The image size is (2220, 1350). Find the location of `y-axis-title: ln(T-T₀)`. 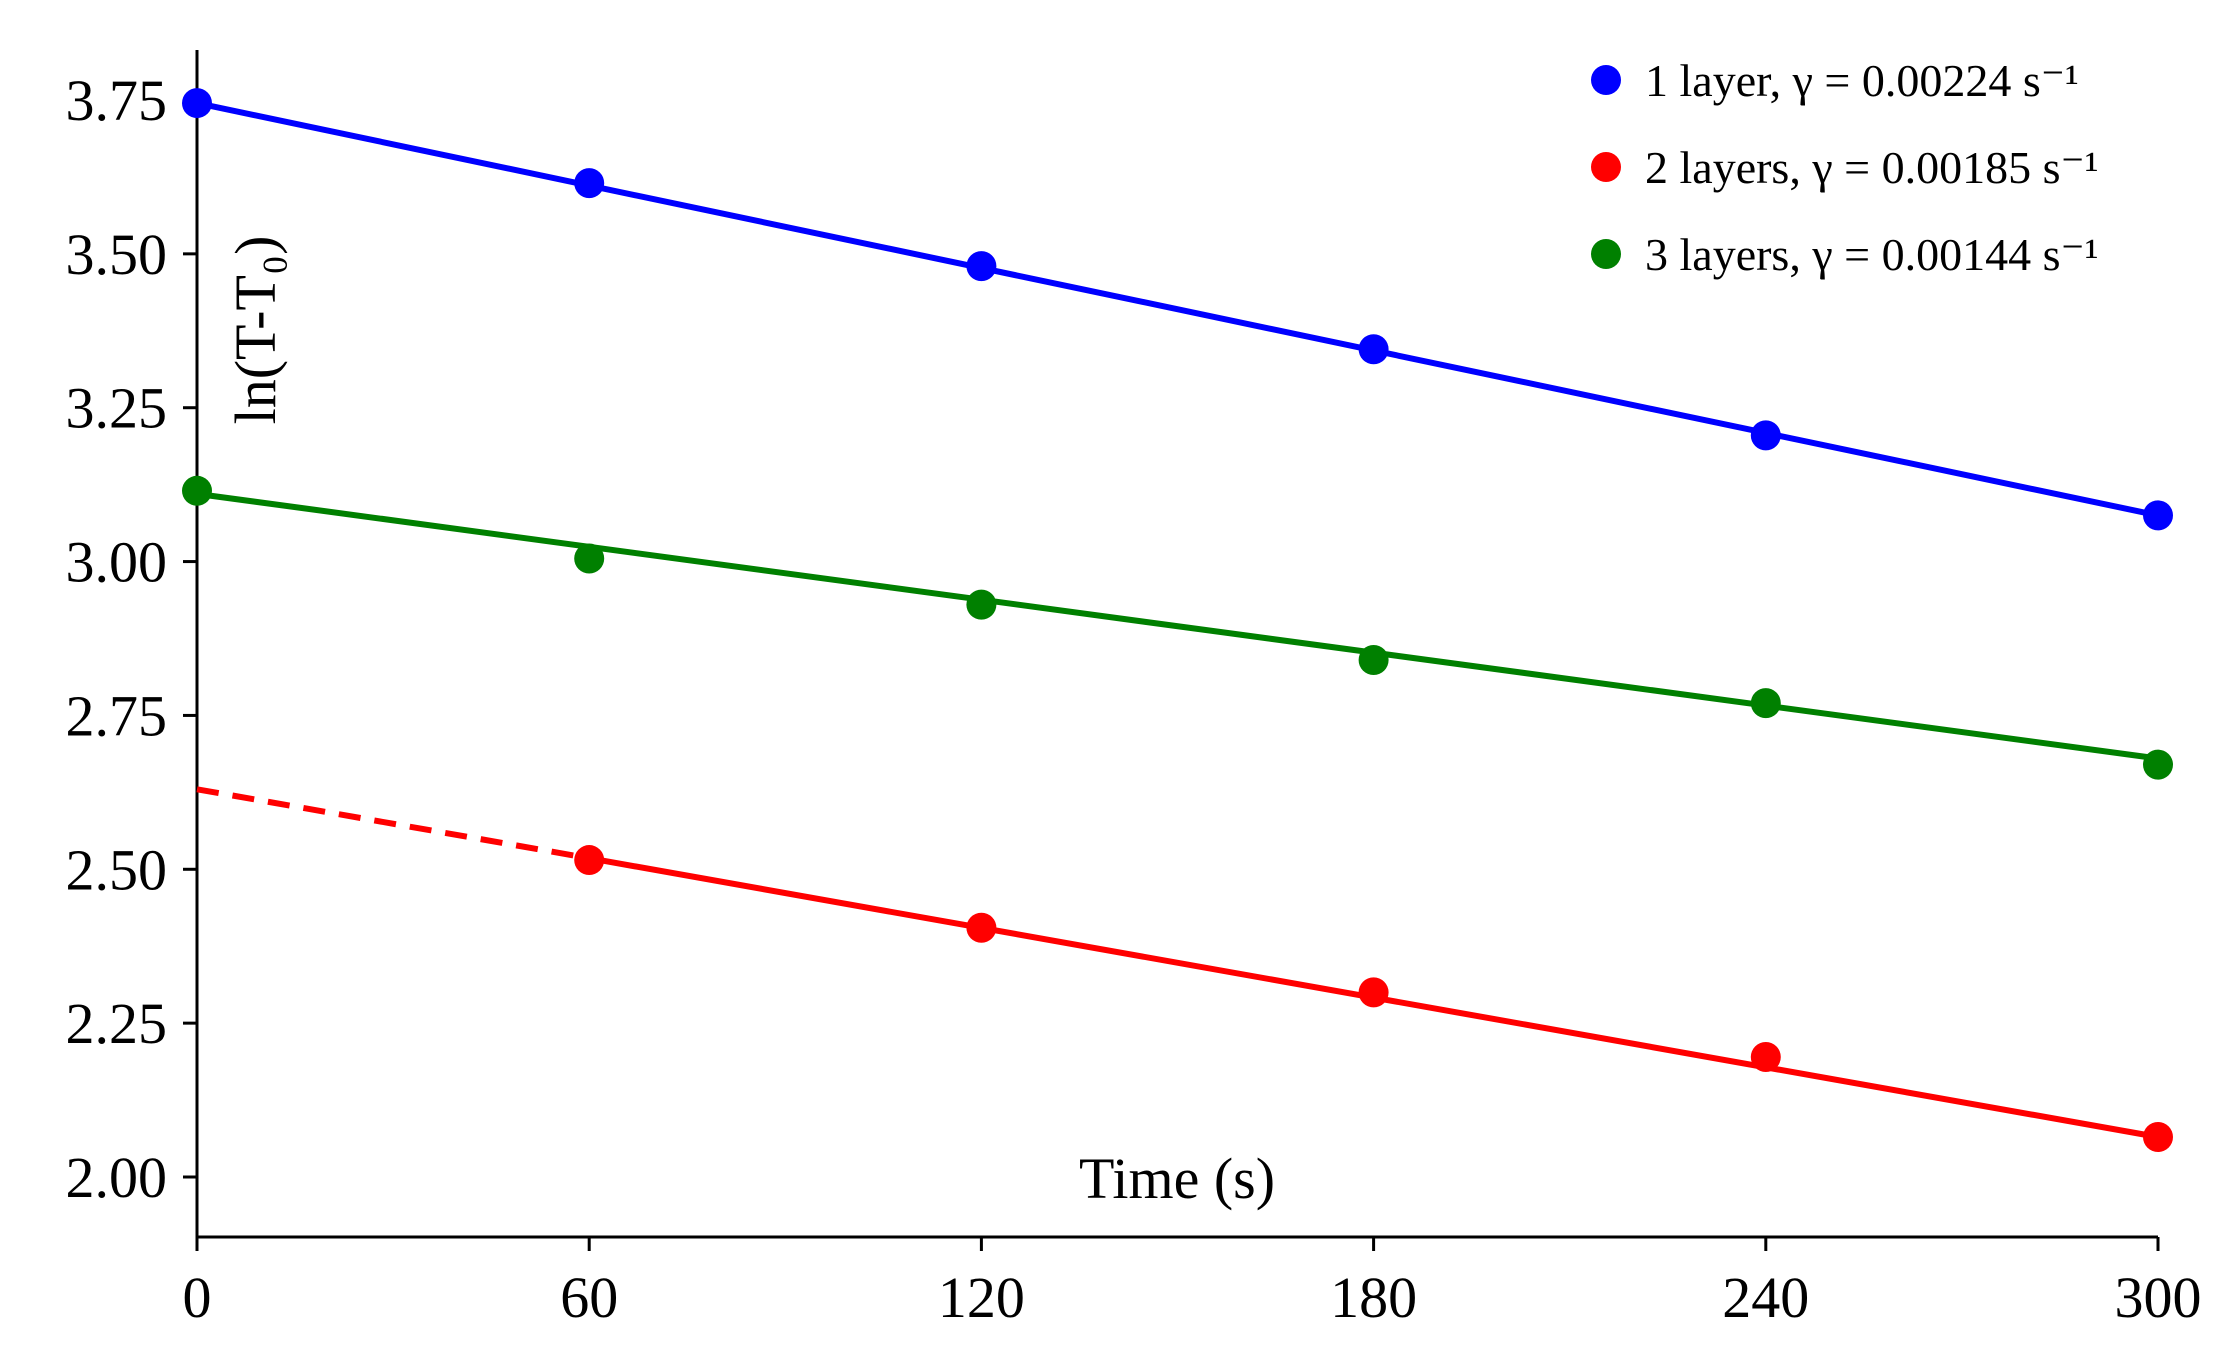

y-axis-title: ln(T-T₀) is located at coordinates (255, 330).